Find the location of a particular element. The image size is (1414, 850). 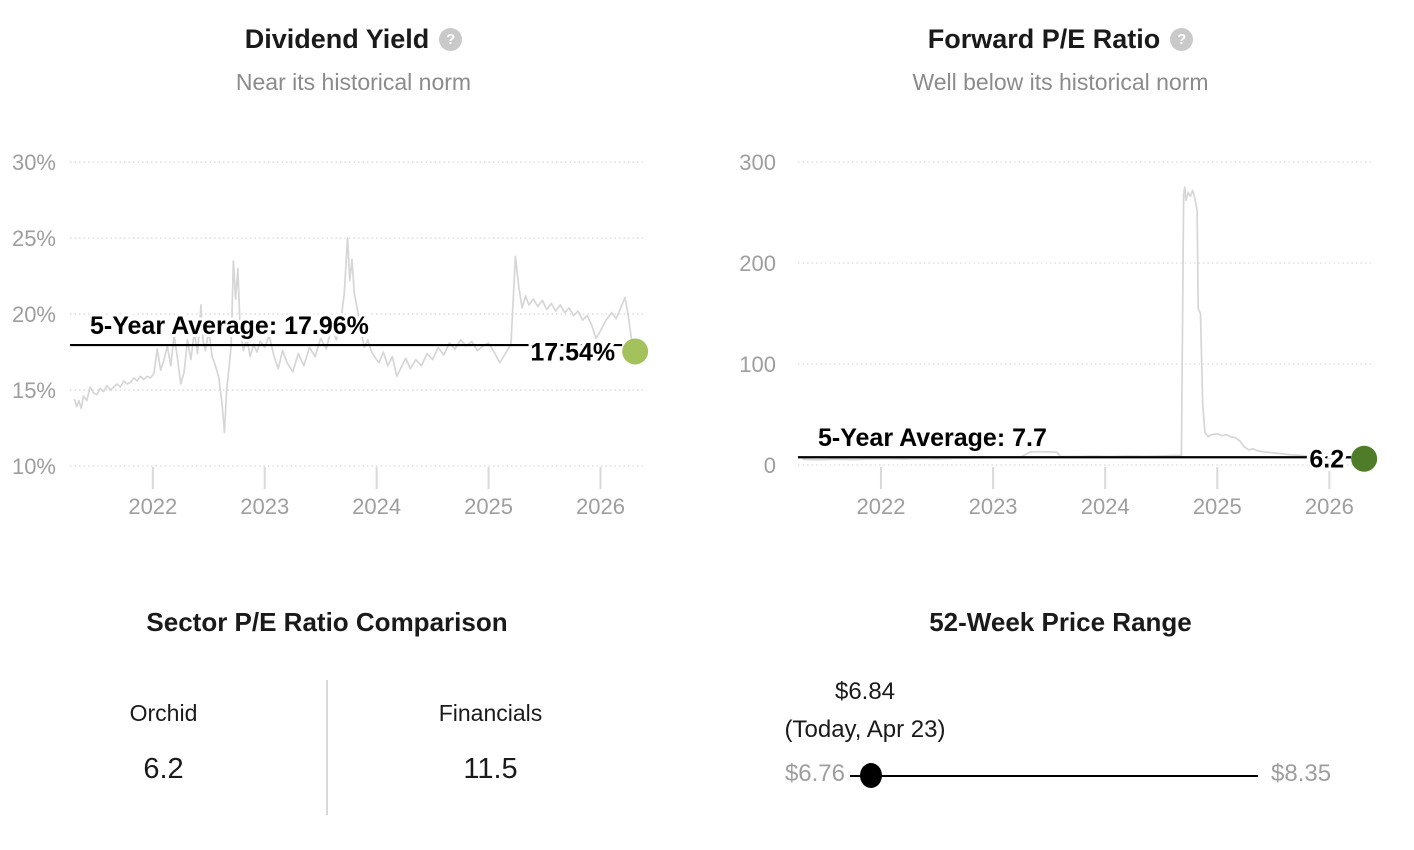

company-pe-value: 6.2 is located at coordinates (163, 769).